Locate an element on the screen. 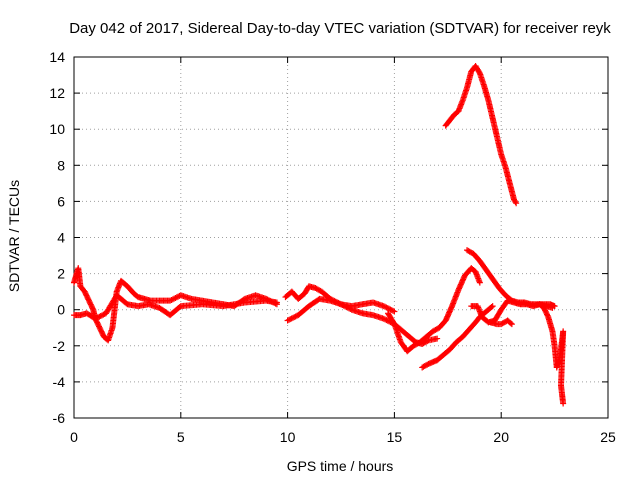  y-tick-label: -2 is located at coordinates (59, 346).